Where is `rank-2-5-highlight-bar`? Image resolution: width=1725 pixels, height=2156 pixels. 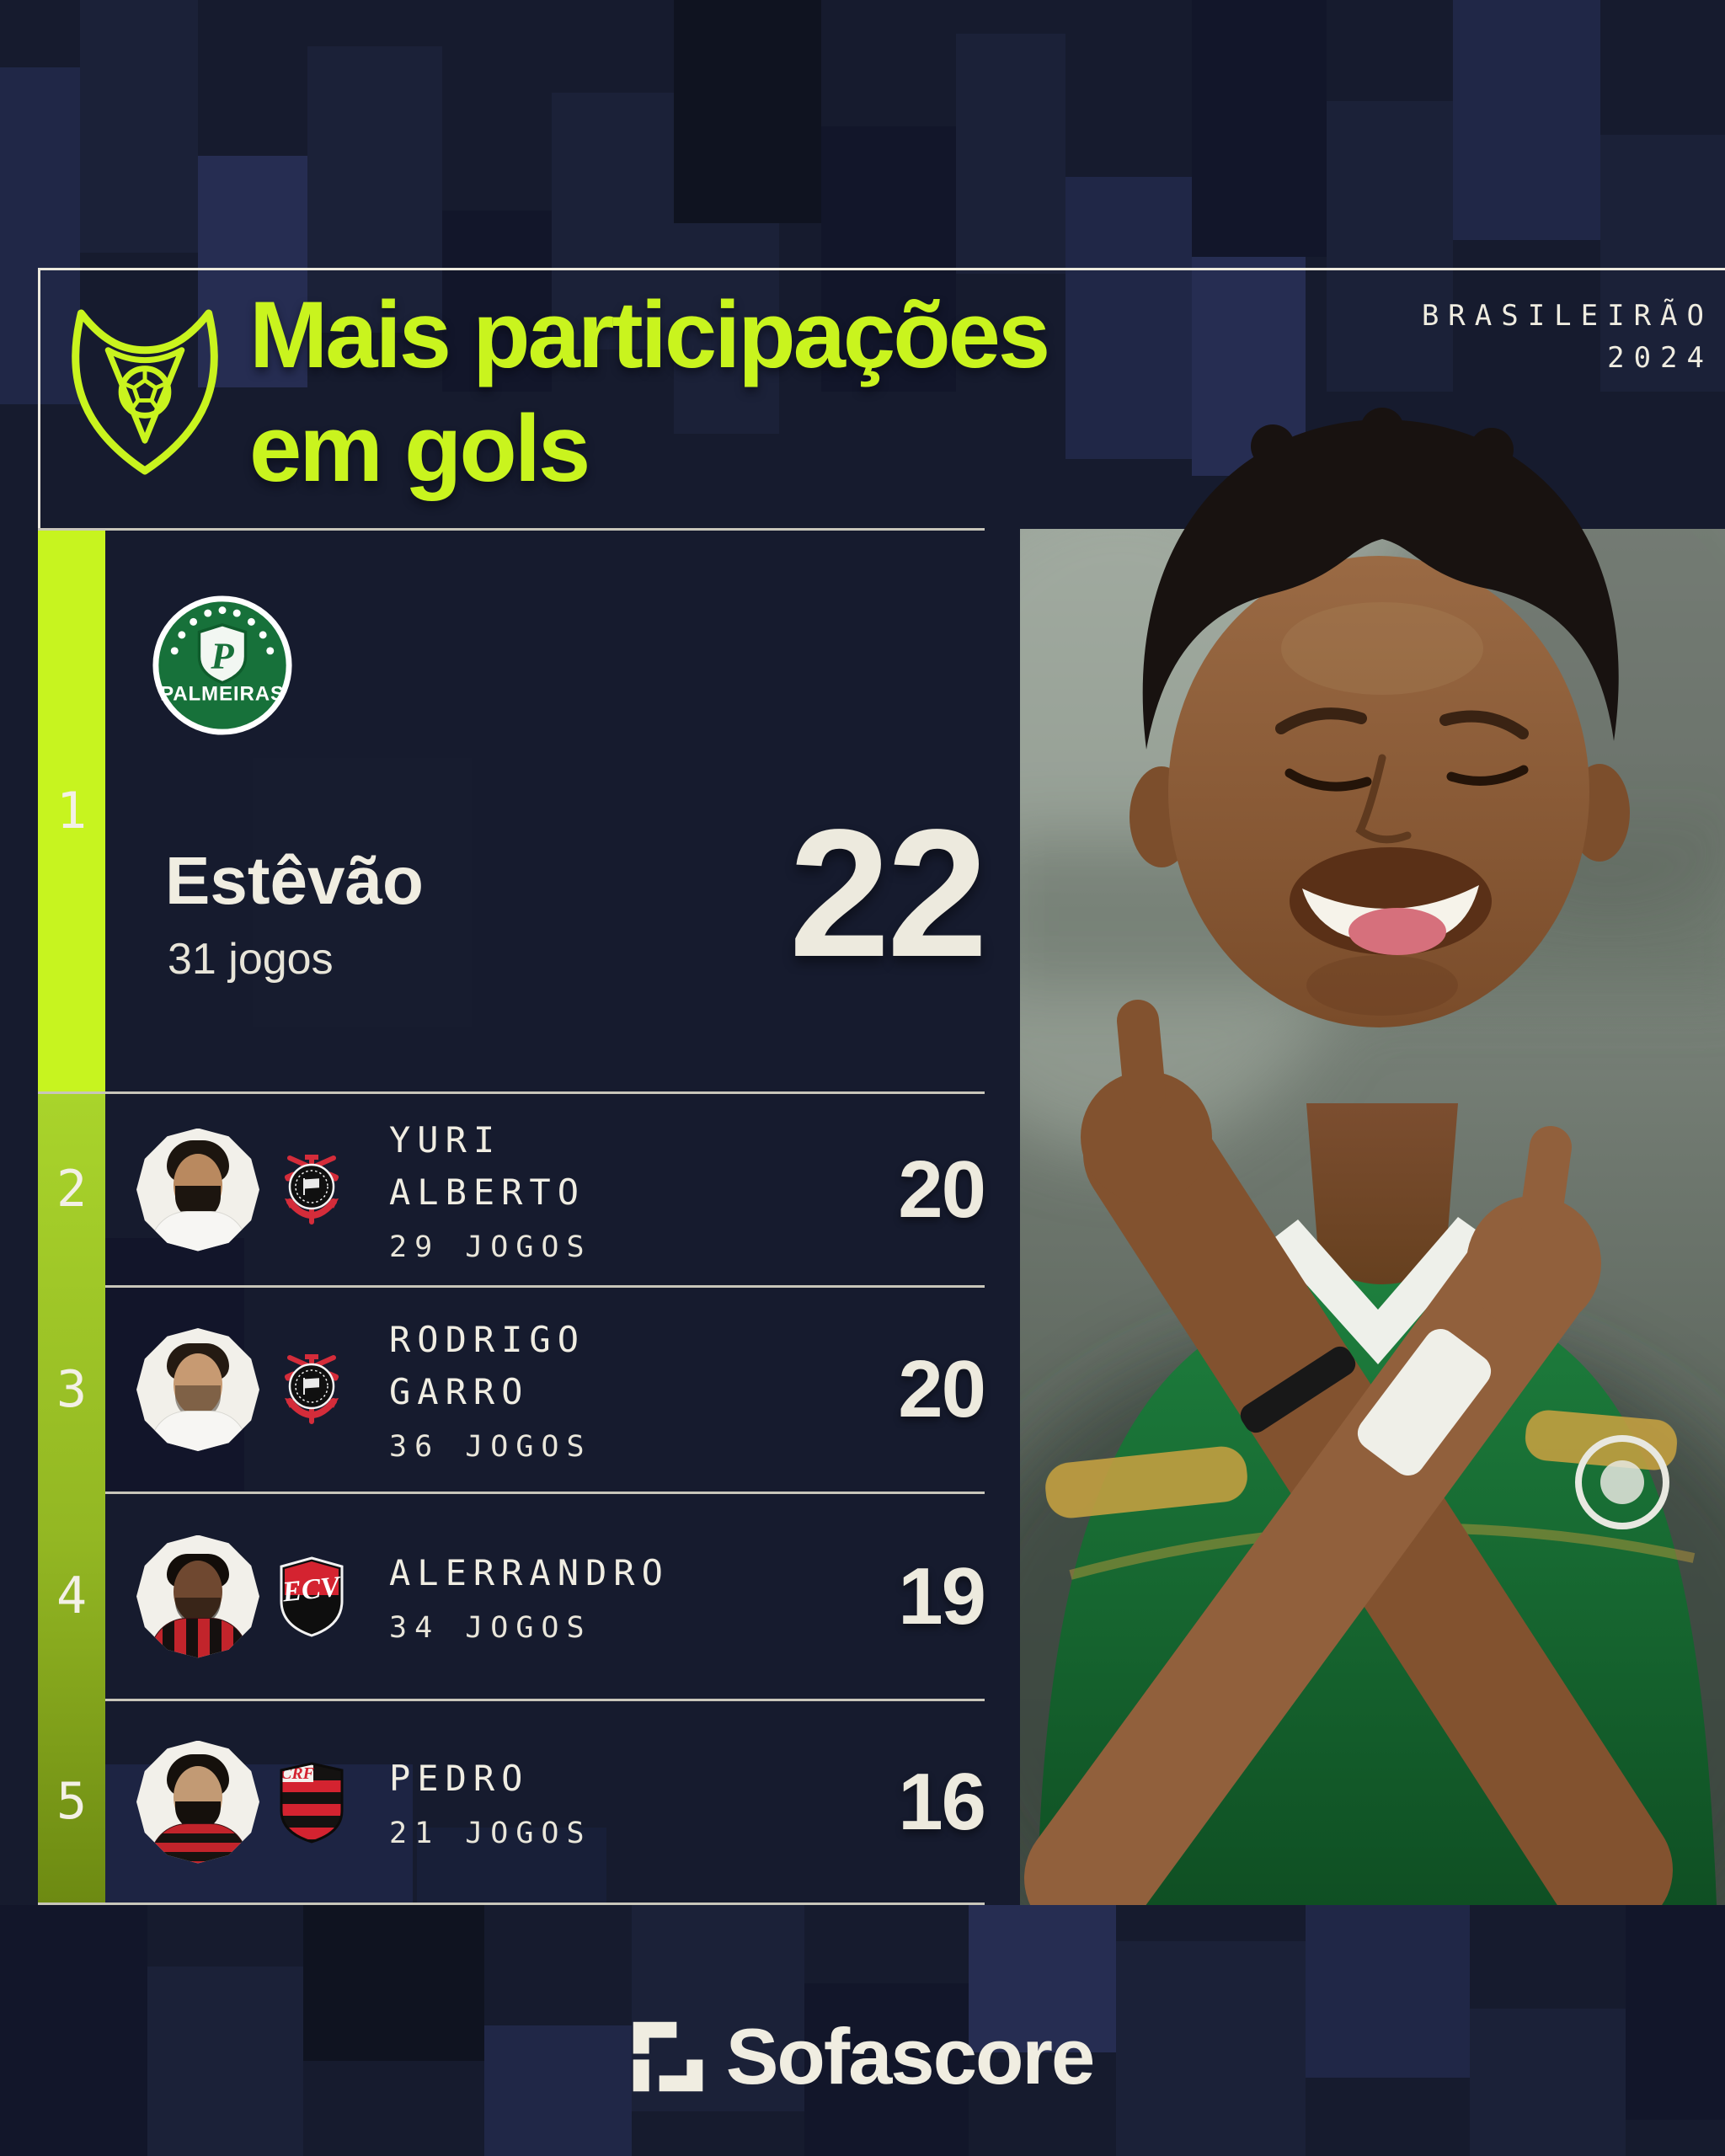
rank-2-5-highlight-bar is located at coordinates (71, 1498).